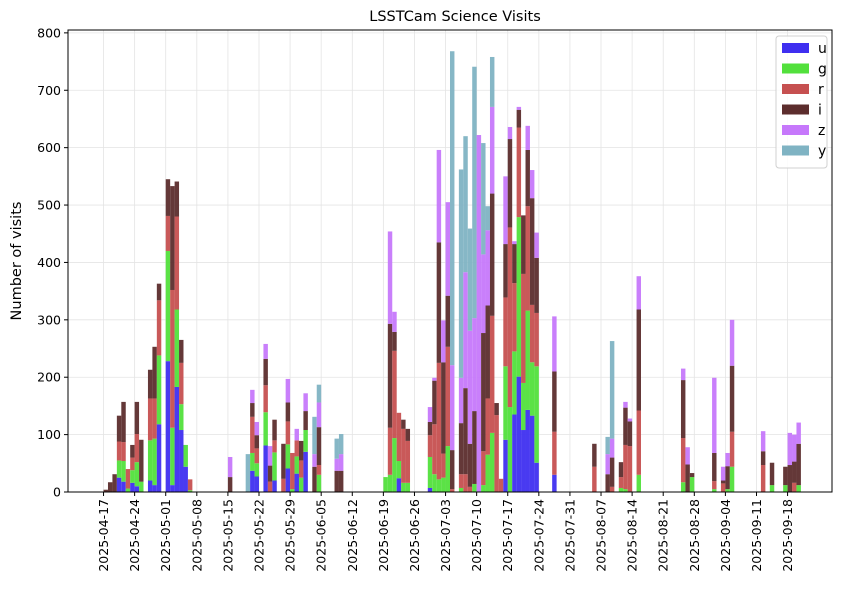 The image size is (851, 592). Describe the element at coordinates (822, 152) in the screenshot. I see `legend-label-y: y` at that location.